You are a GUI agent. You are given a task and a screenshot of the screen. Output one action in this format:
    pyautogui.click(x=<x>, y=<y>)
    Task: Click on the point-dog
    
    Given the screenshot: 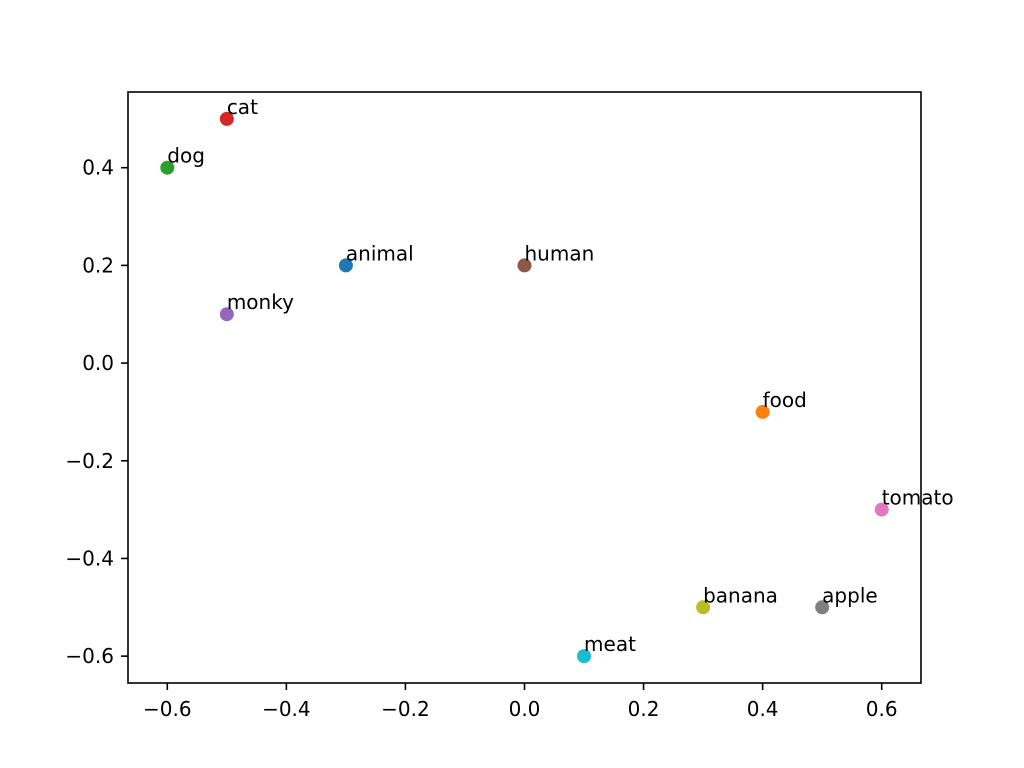 What is the action you would take?
    pyautogui.click(x=167, y=167)
    